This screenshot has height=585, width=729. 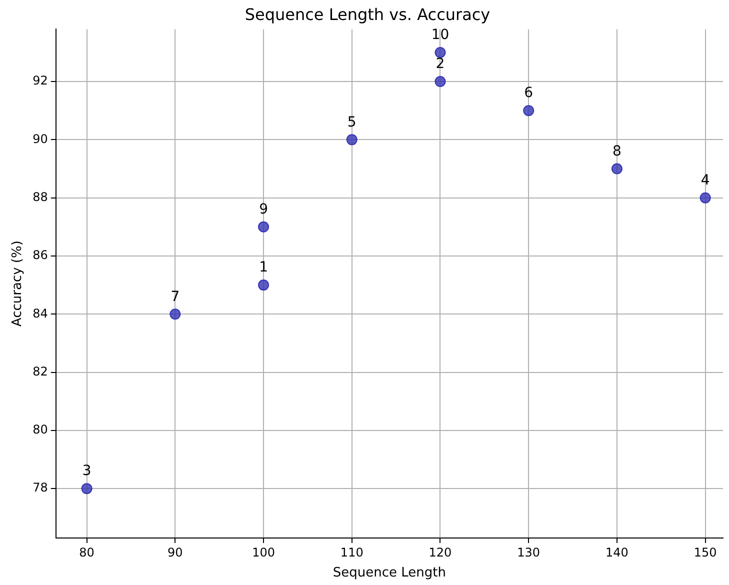 I want to click on y-tick-label: 88, so click(x=40, y=197).